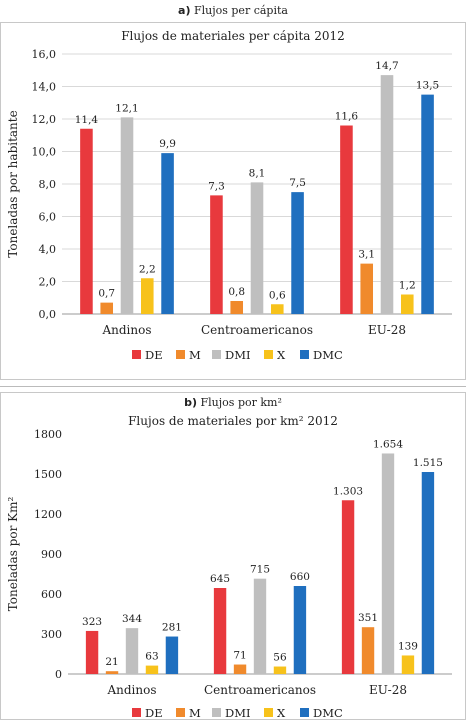  Describe the element at coordinates (48, 217) in the screenshot. I see `chart-a-ytick-label: 6,0` at that location.